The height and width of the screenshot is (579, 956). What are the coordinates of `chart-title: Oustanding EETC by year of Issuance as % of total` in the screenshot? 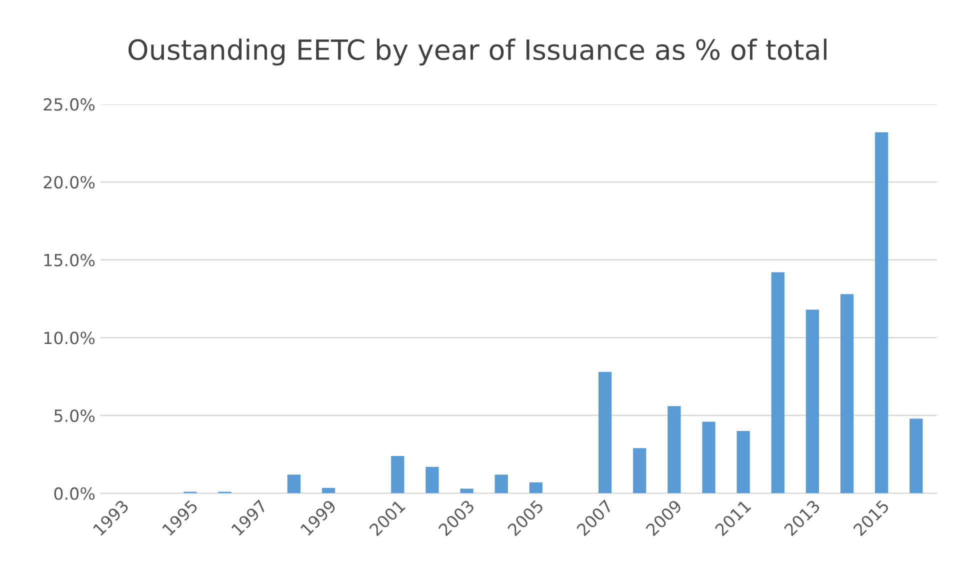 It's located at (477, 52).